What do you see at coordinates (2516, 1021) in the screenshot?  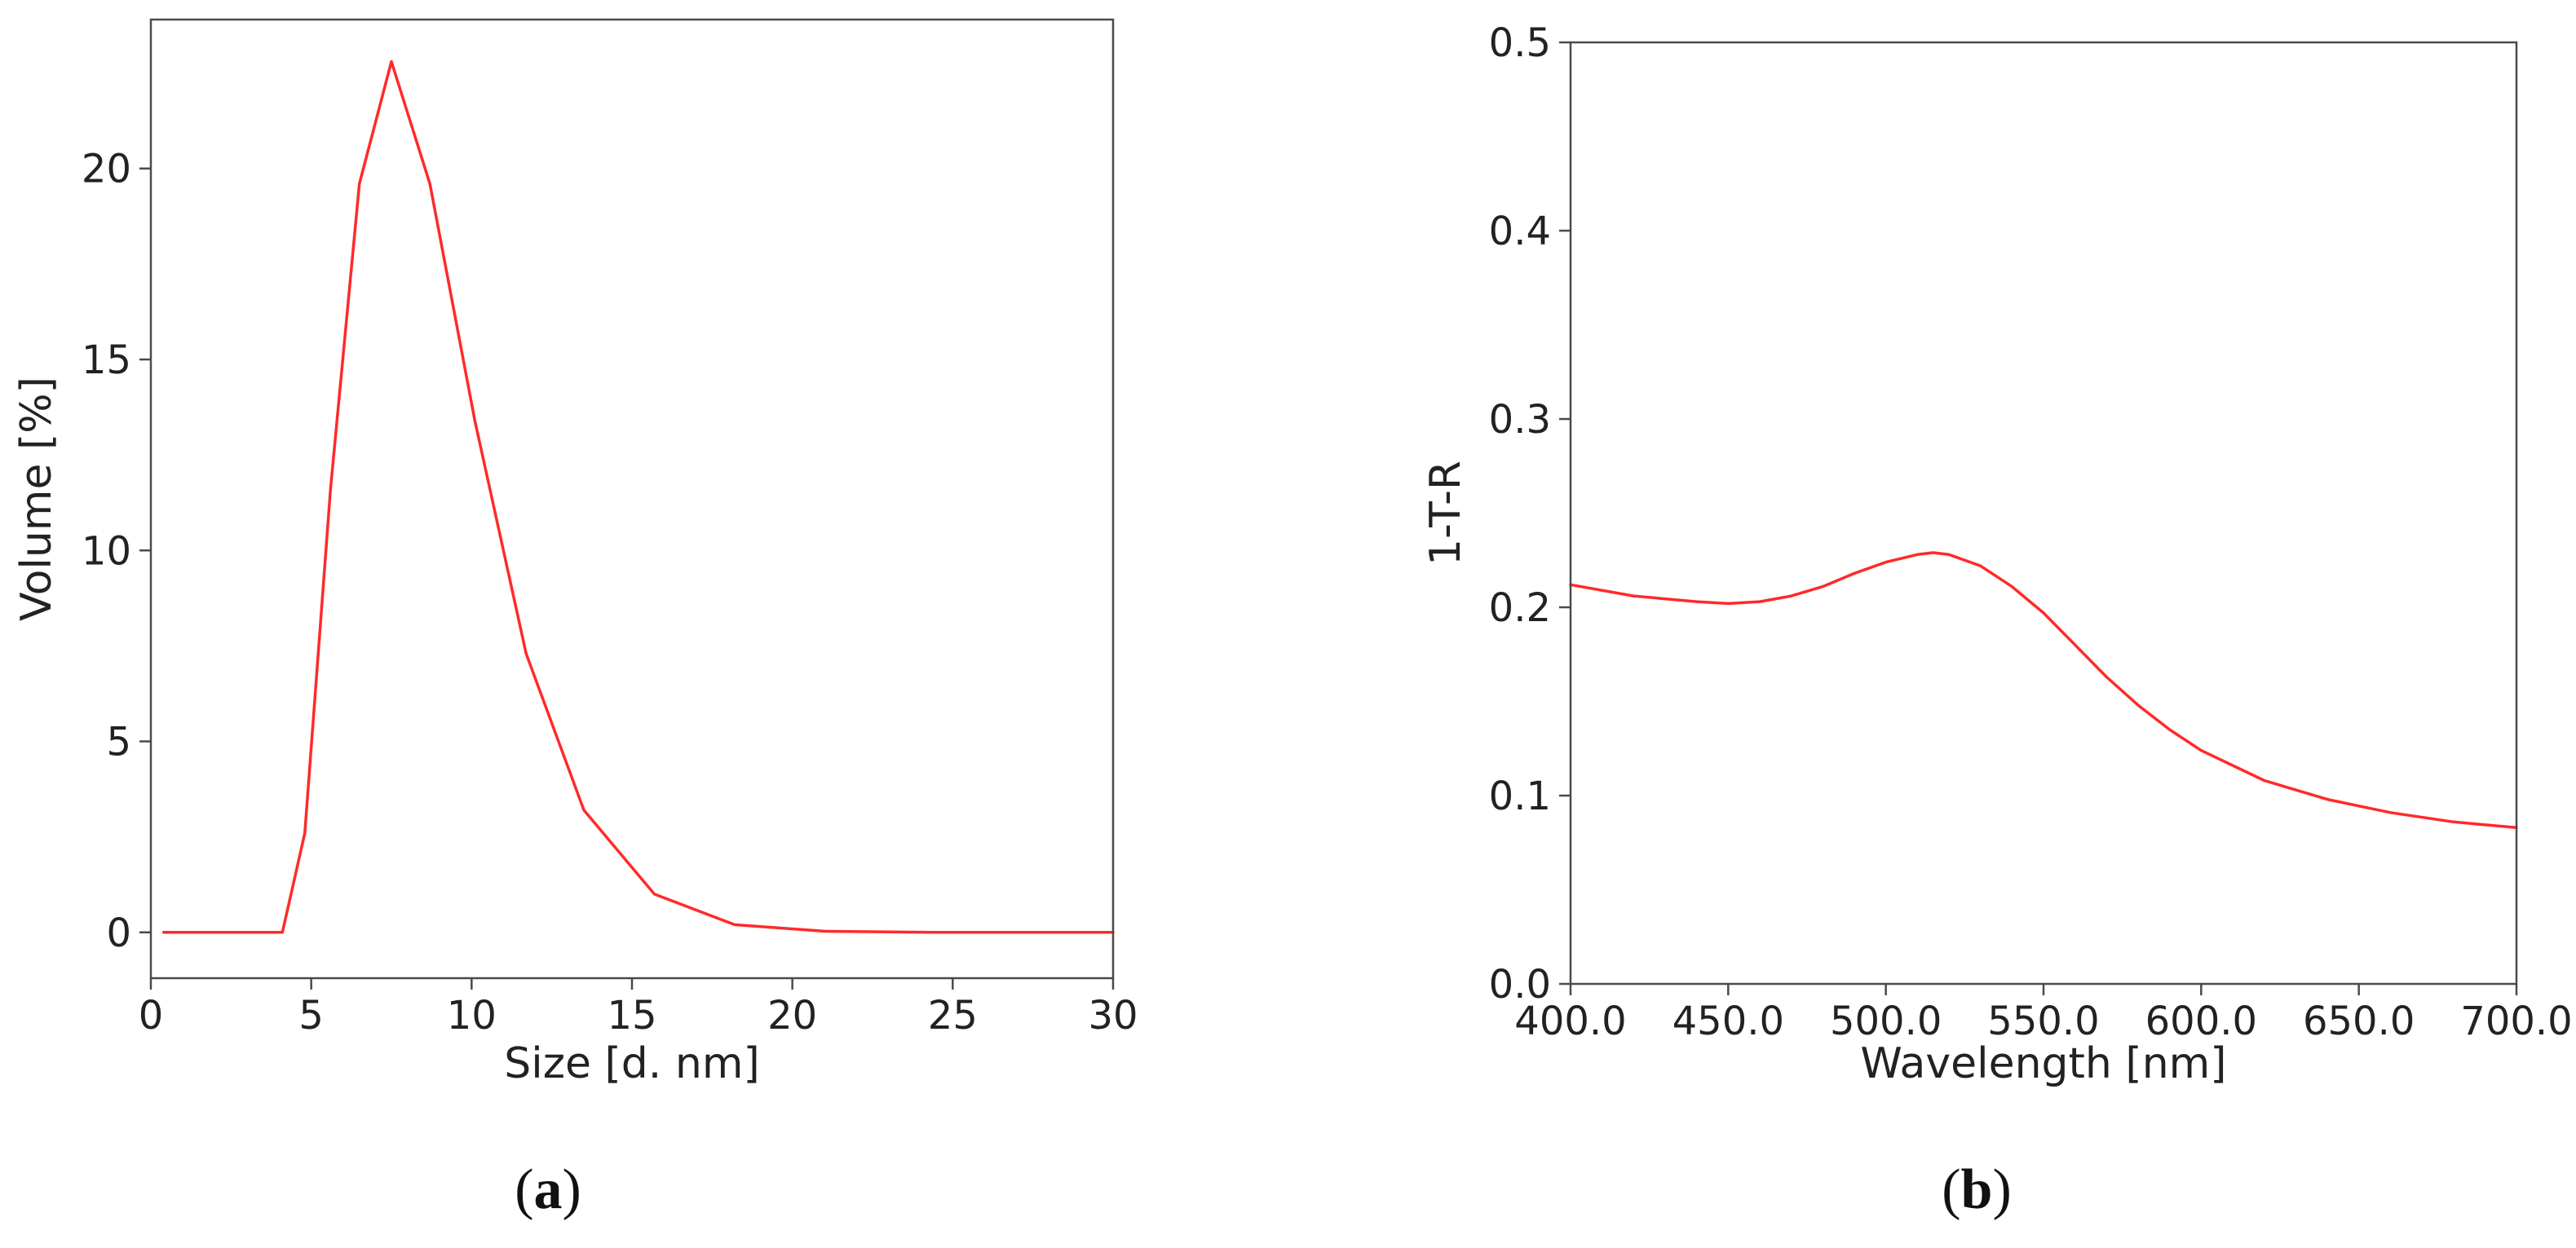 I see `panel-b-x-tick-label: 700.0` at bounding box center [2516, 1021].